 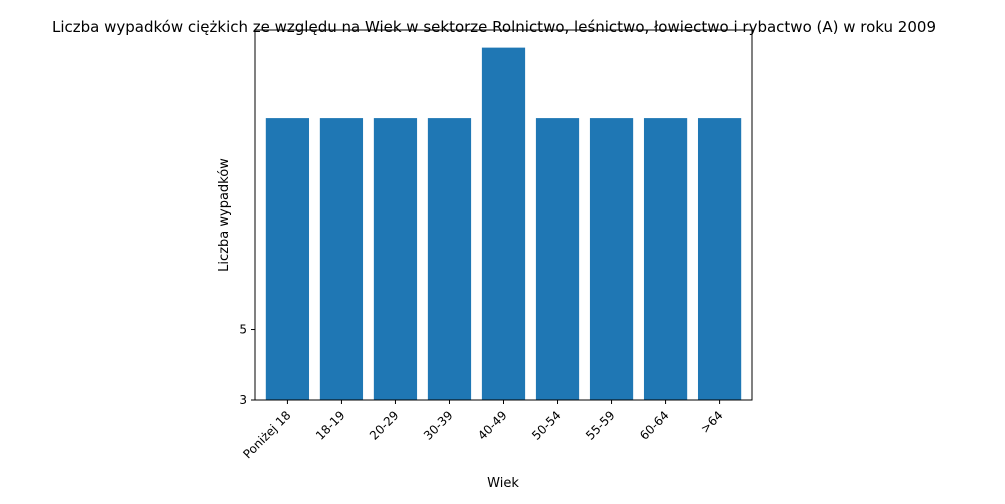 I want to click on x-tick-label: 40-49, so click(x=492, y=425).